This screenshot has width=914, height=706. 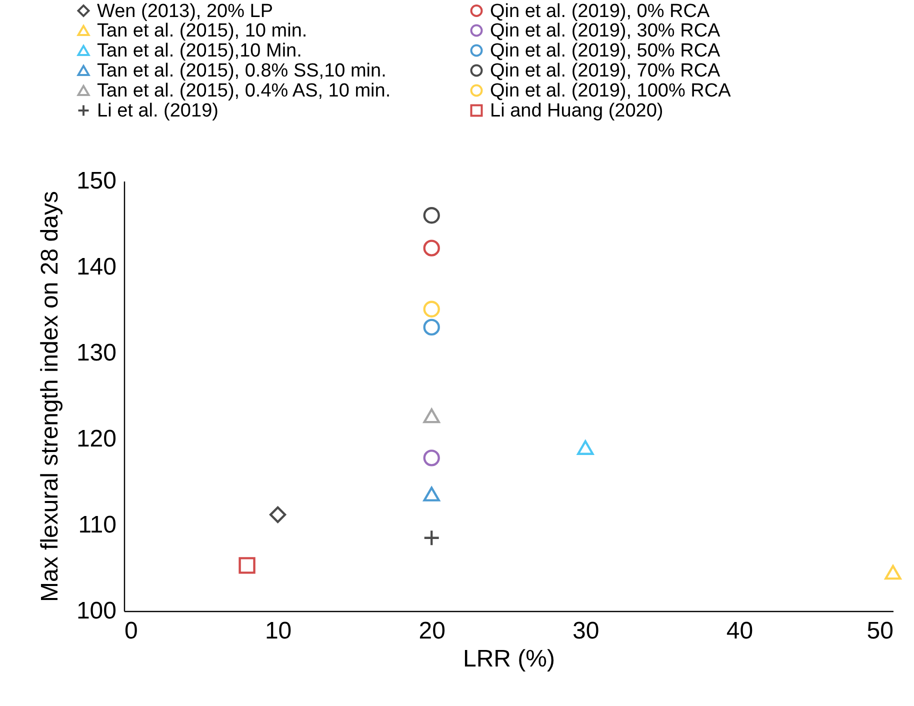 What do you see at coordinates (97, 525) in the screenshot?
I see `y-tick-label: 110` at bounding box center [97, 525].